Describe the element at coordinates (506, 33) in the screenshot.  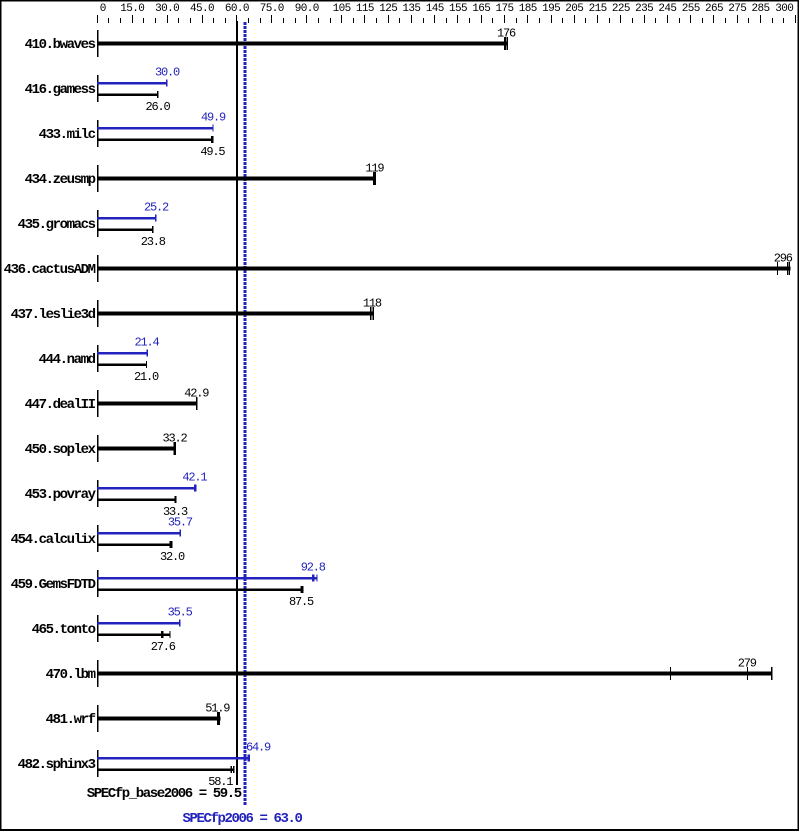
I see `svg-text: 176` at that location.